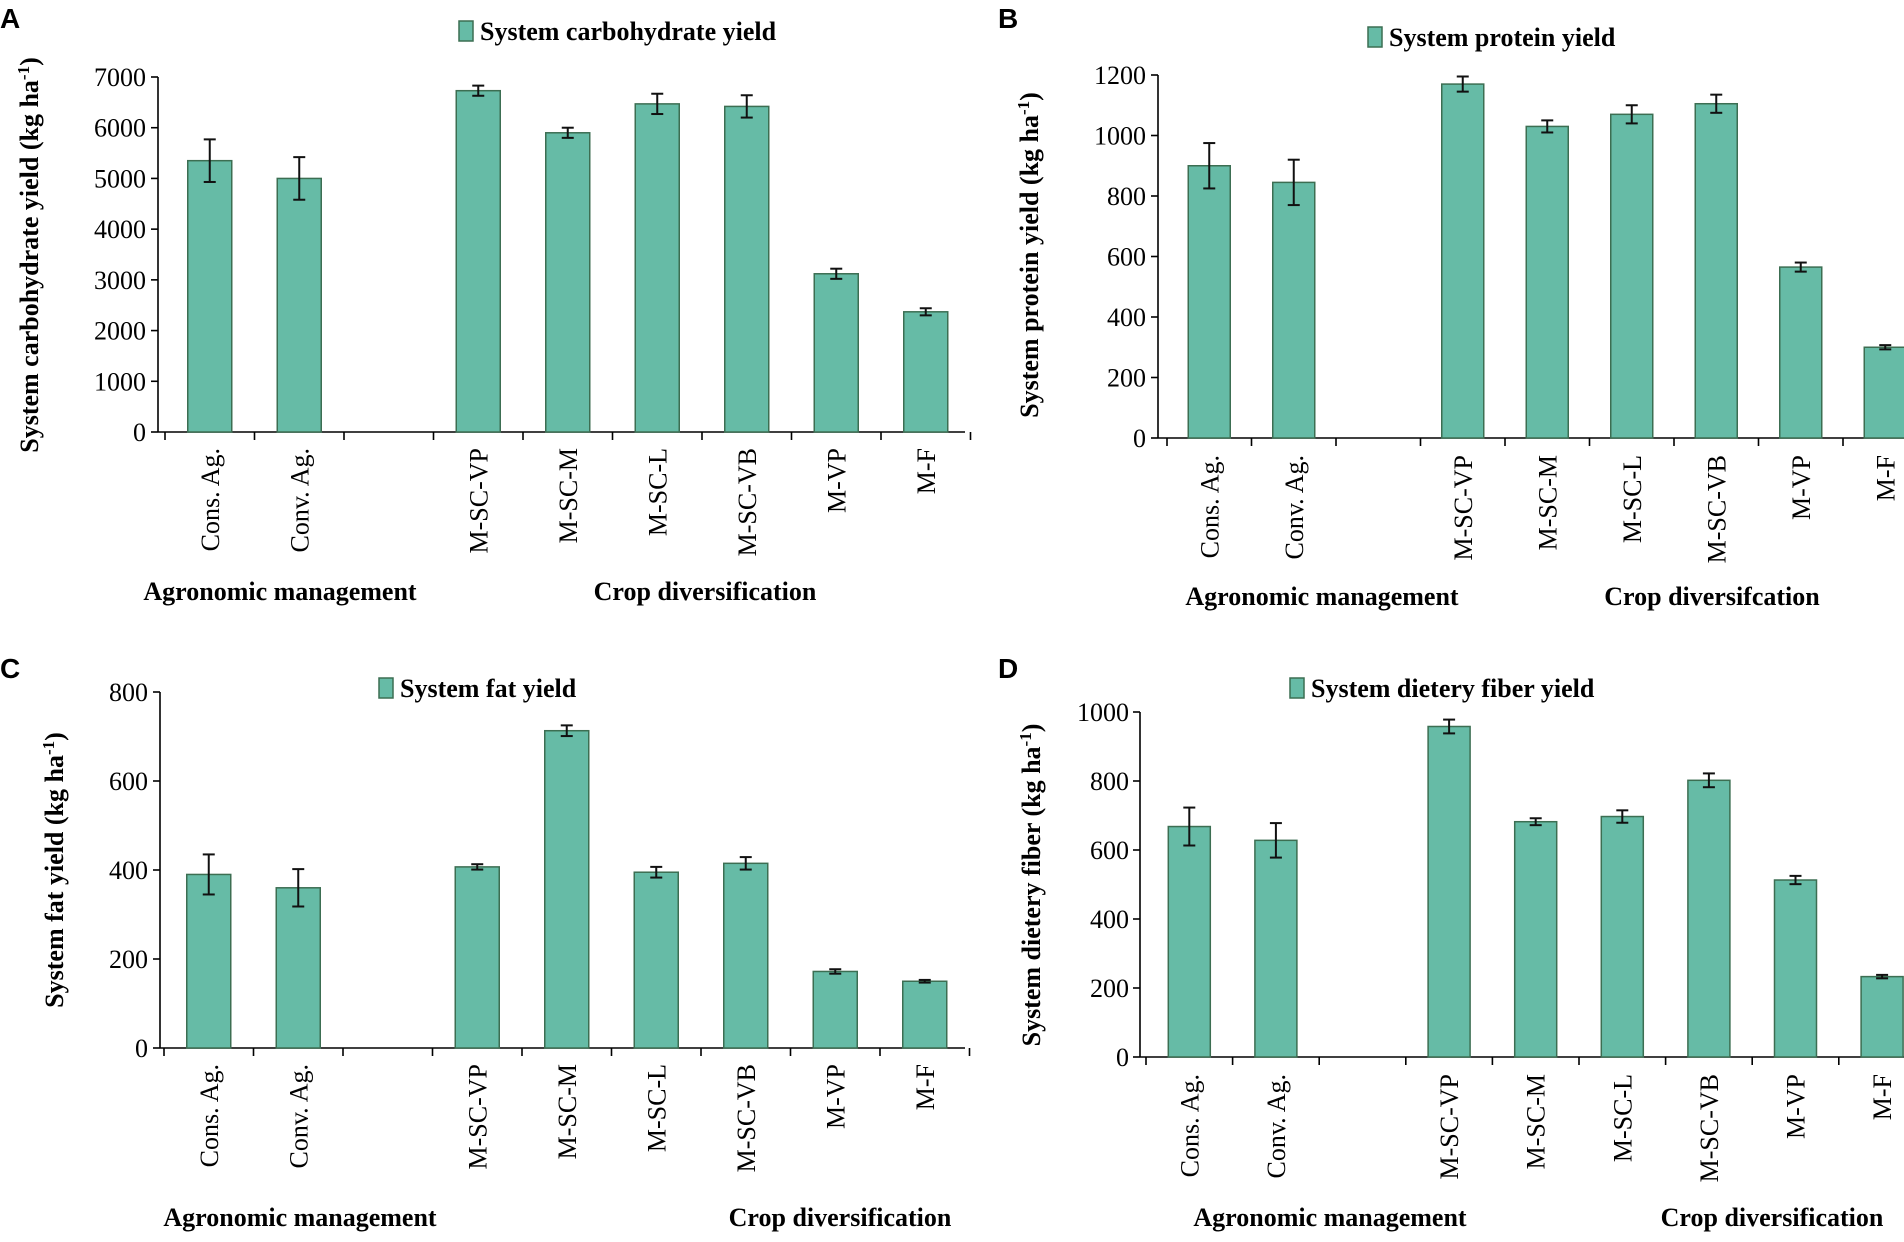  What do you see at coordinates (10, 668) in the screenshot?
I see `panel-letter: C` at bounding box center [10, 668].